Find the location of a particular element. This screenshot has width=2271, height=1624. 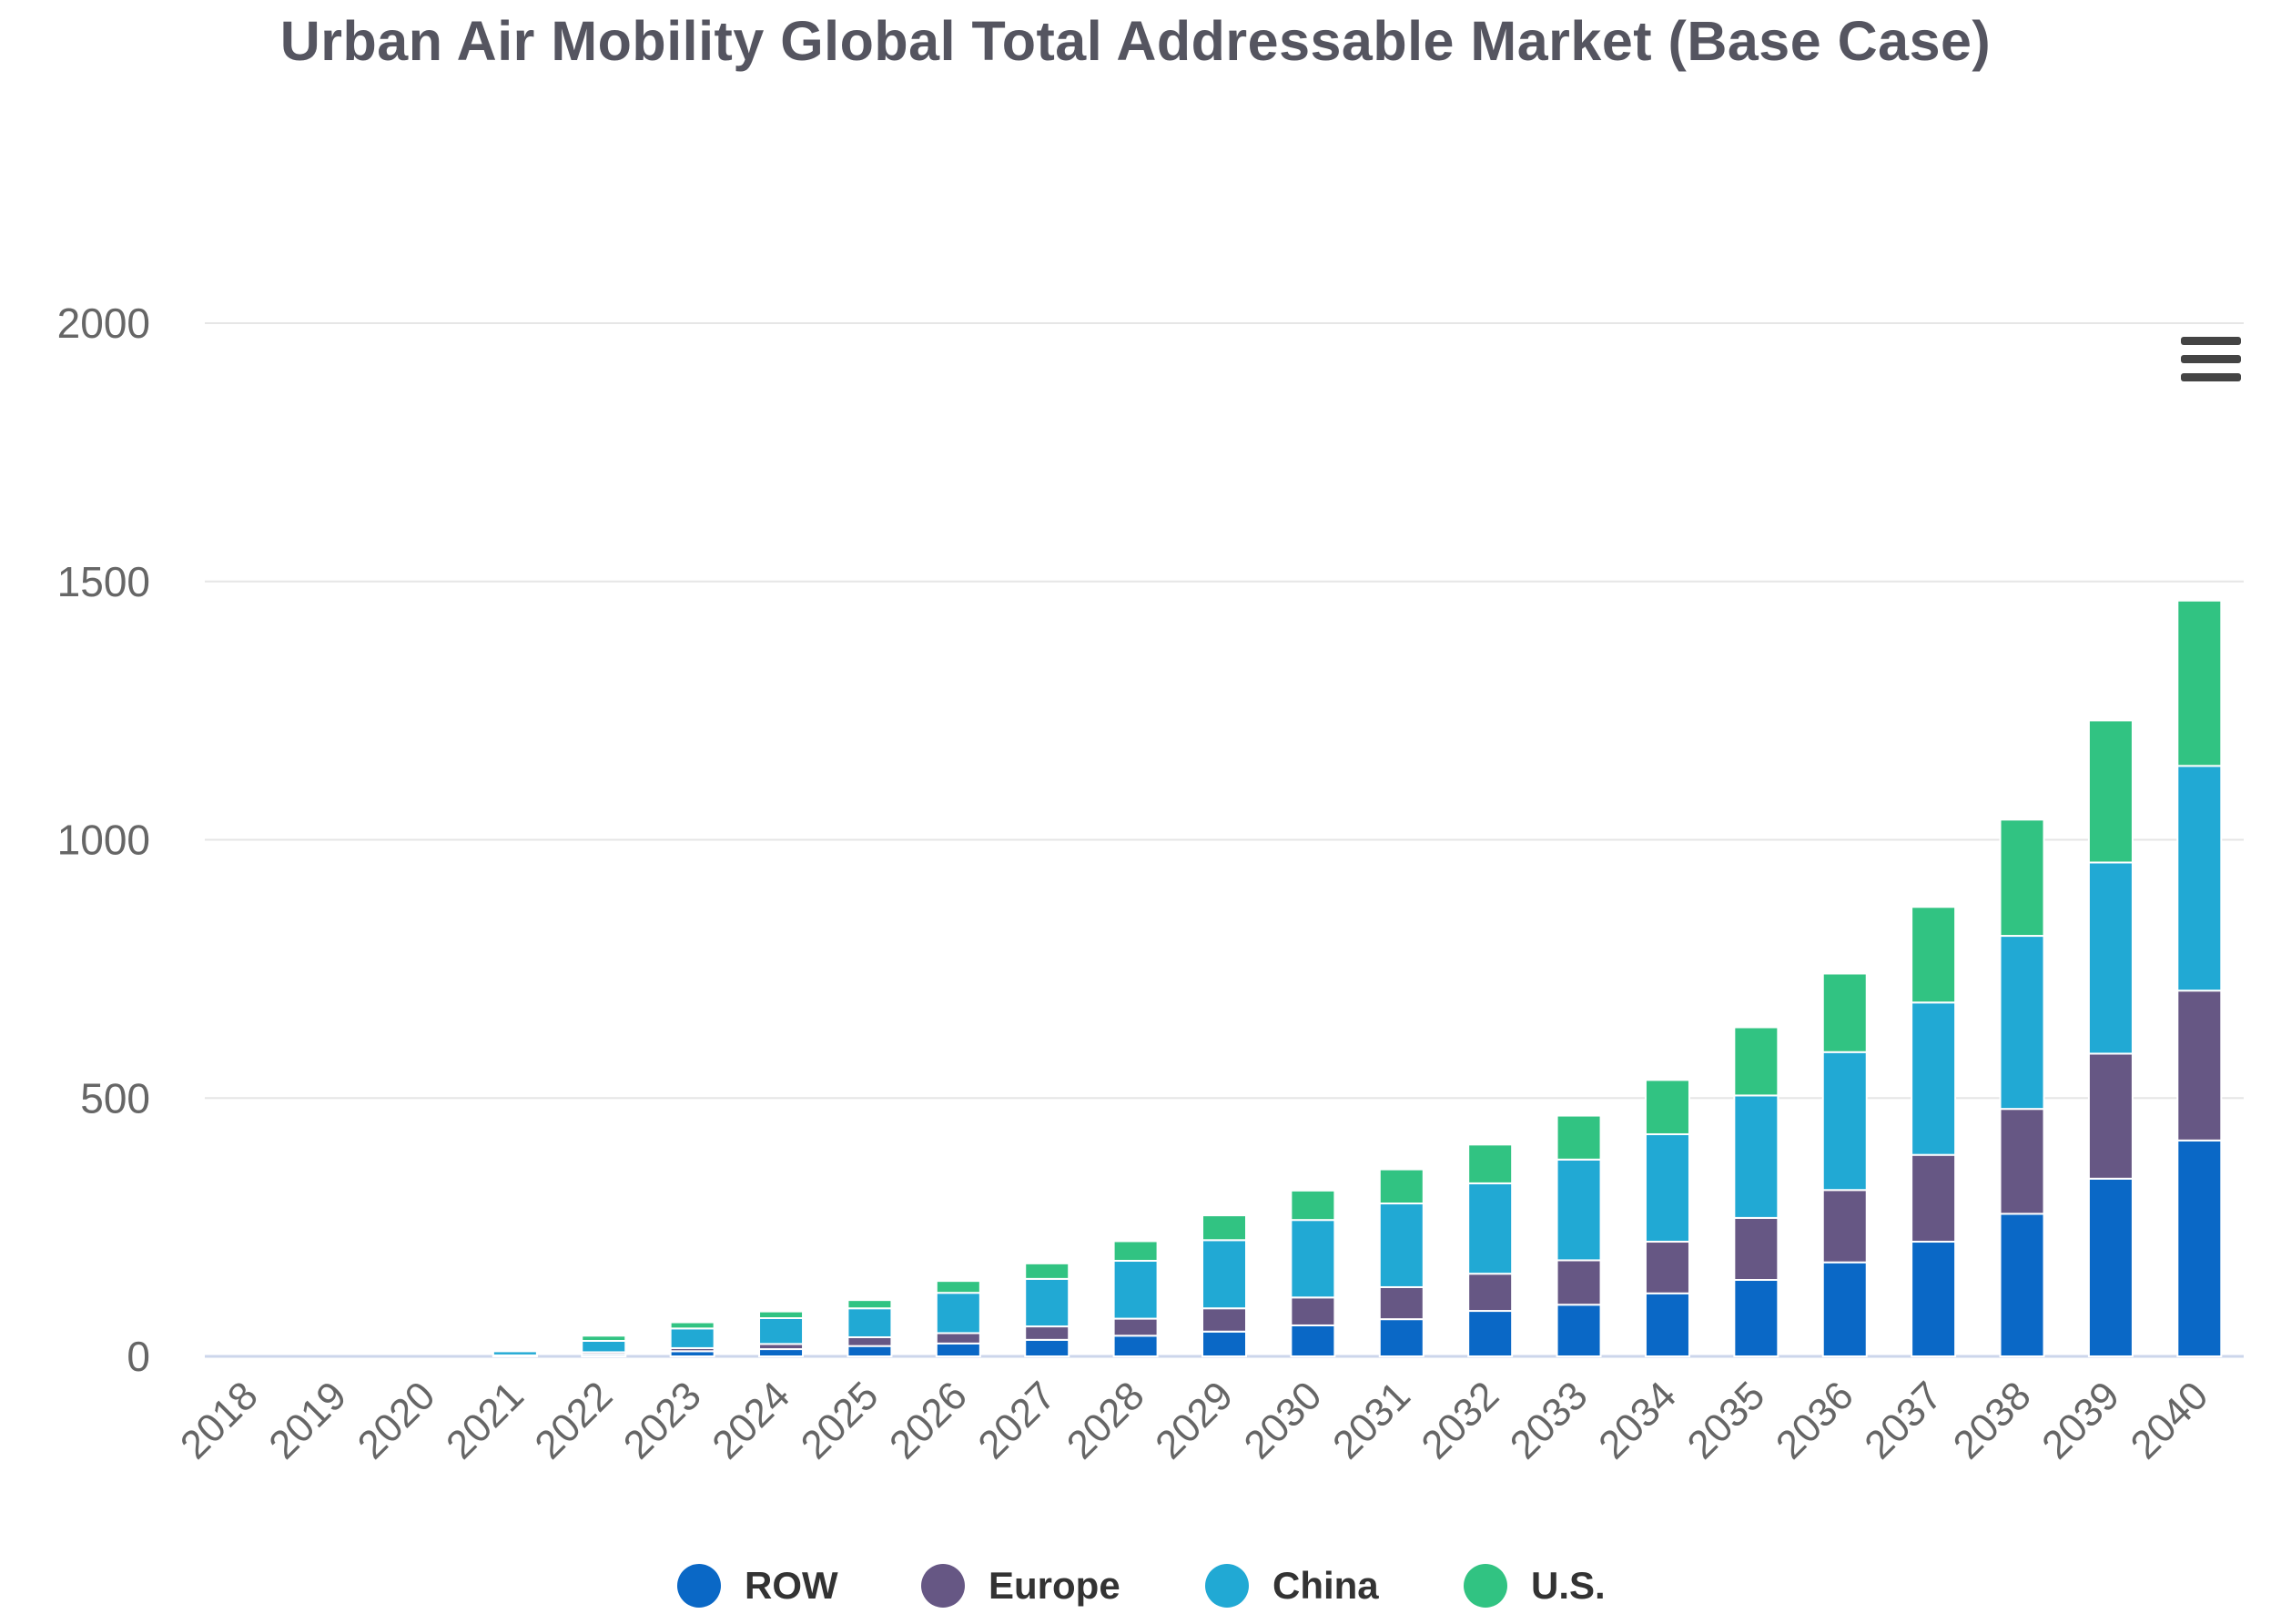

x-tick-label: 2037 is located at coordinates (1903, 1420).